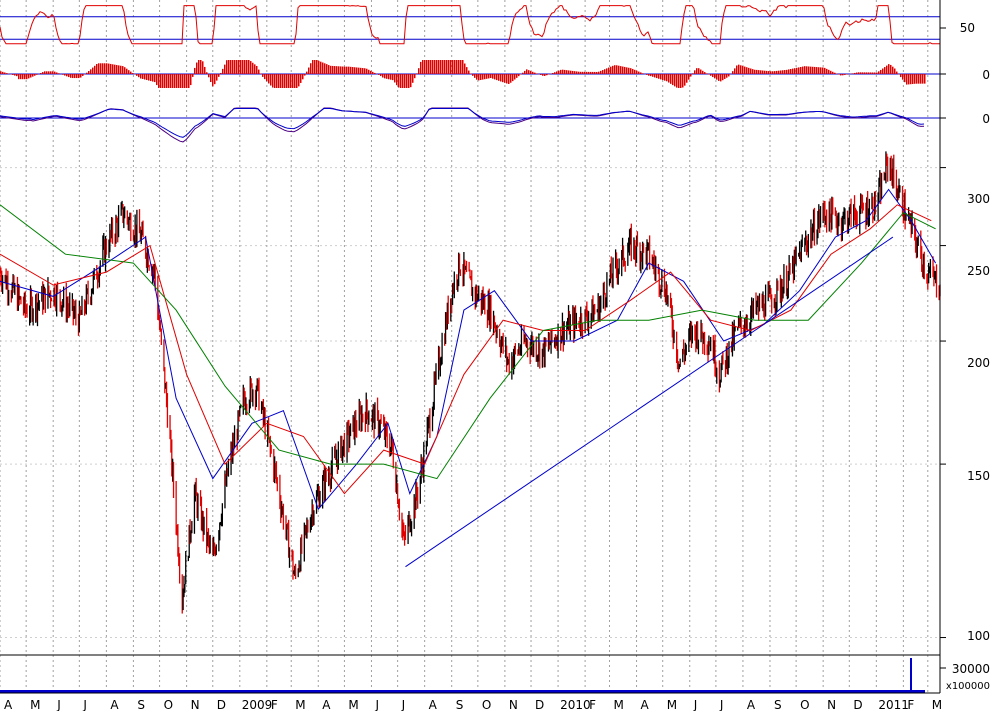  What do you see at coordinates (619, 704) in the screenshot?
I see `x-tick-label: M` at bounding box center [619, 704].